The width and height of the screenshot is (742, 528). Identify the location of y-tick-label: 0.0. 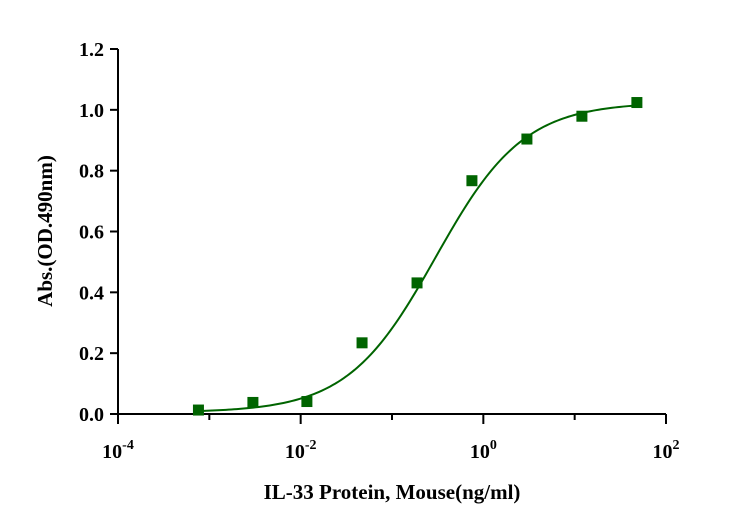
(91, 415).